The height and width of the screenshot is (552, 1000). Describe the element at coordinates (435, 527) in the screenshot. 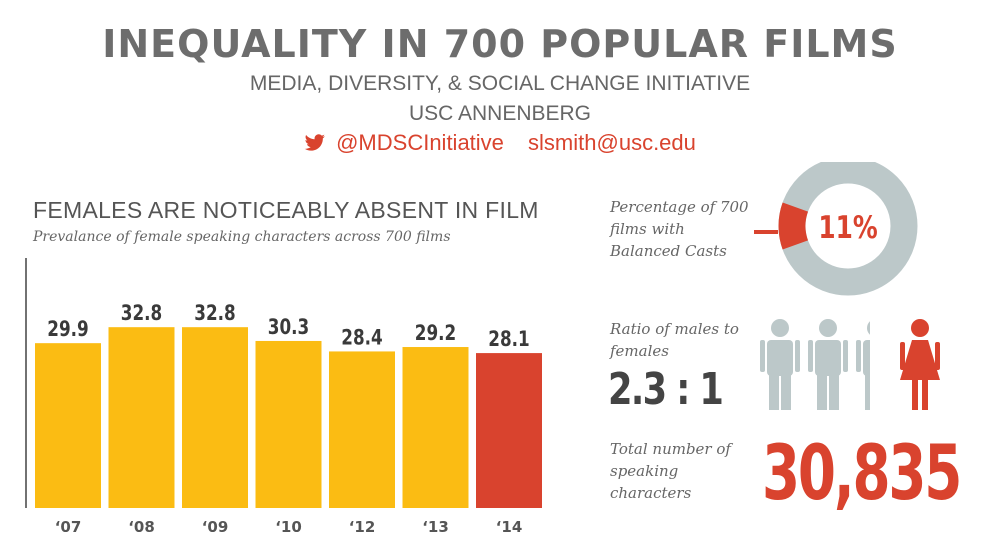

I see `x-tick-label: ‘13` at that location.